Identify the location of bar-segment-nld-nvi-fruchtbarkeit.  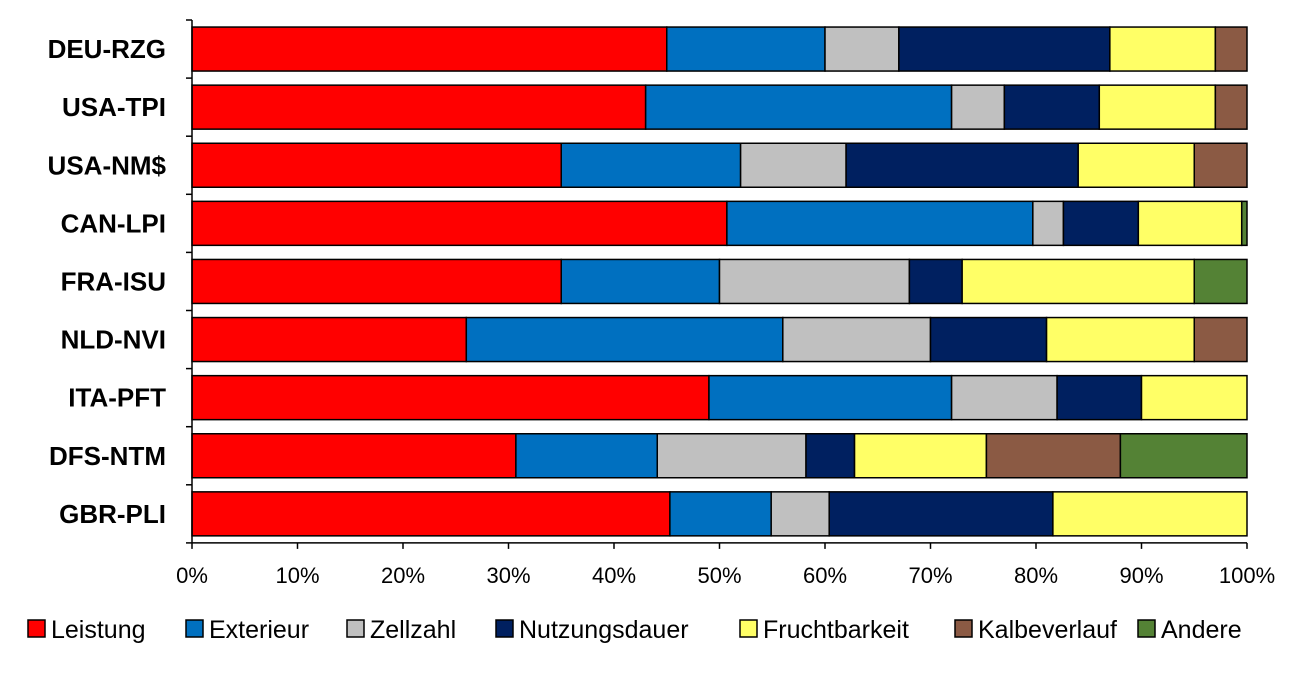
(1120, 339).